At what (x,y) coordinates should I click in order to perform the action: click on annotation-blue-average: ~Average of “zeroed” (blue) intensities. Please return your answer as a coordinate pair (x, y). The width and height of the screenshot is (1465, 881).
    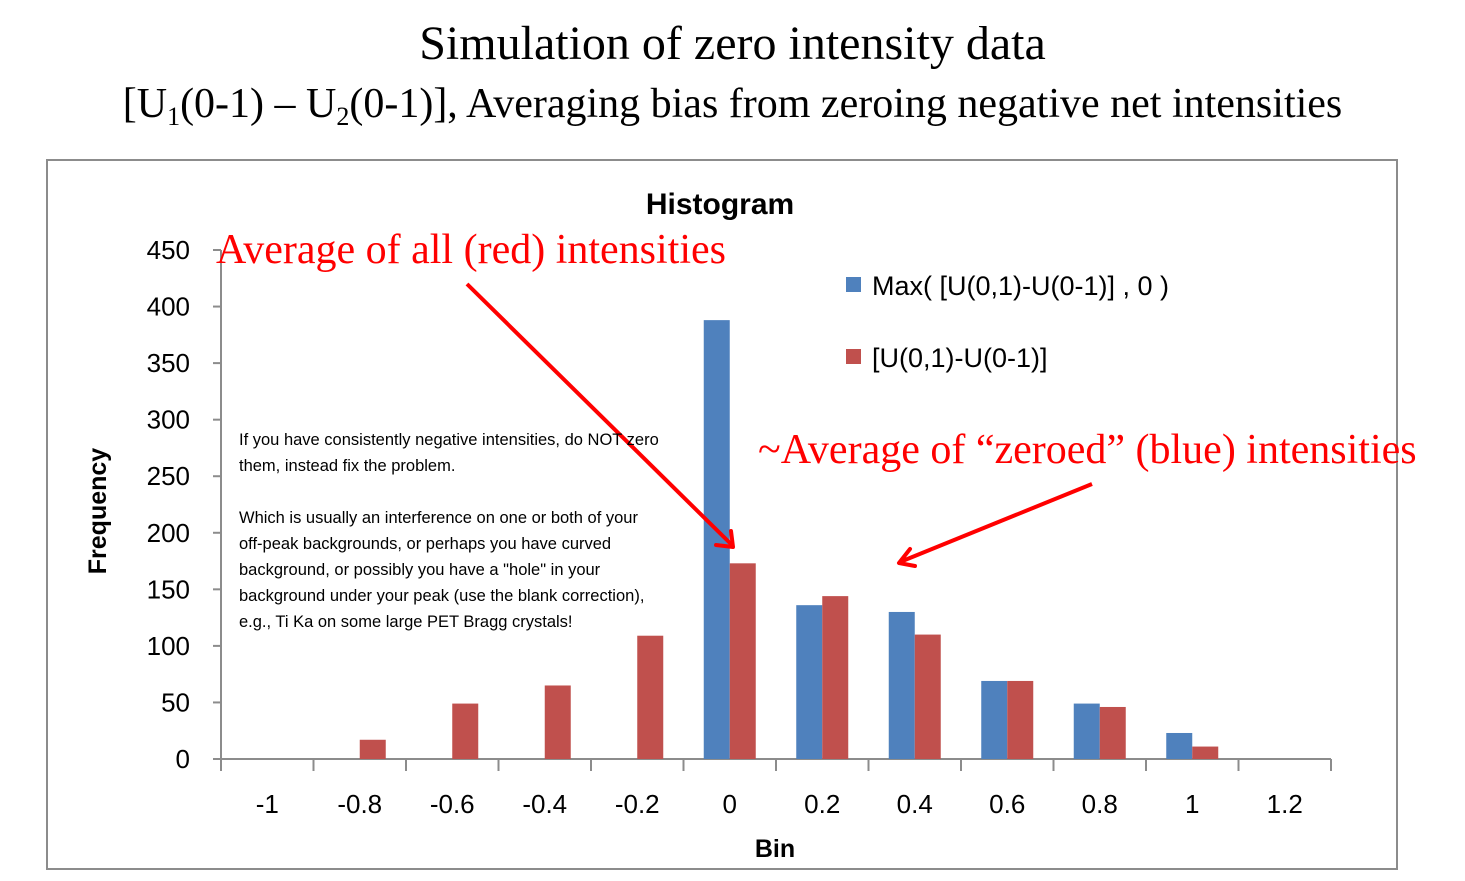
    Looking at the image, I should click on (1087, 450).